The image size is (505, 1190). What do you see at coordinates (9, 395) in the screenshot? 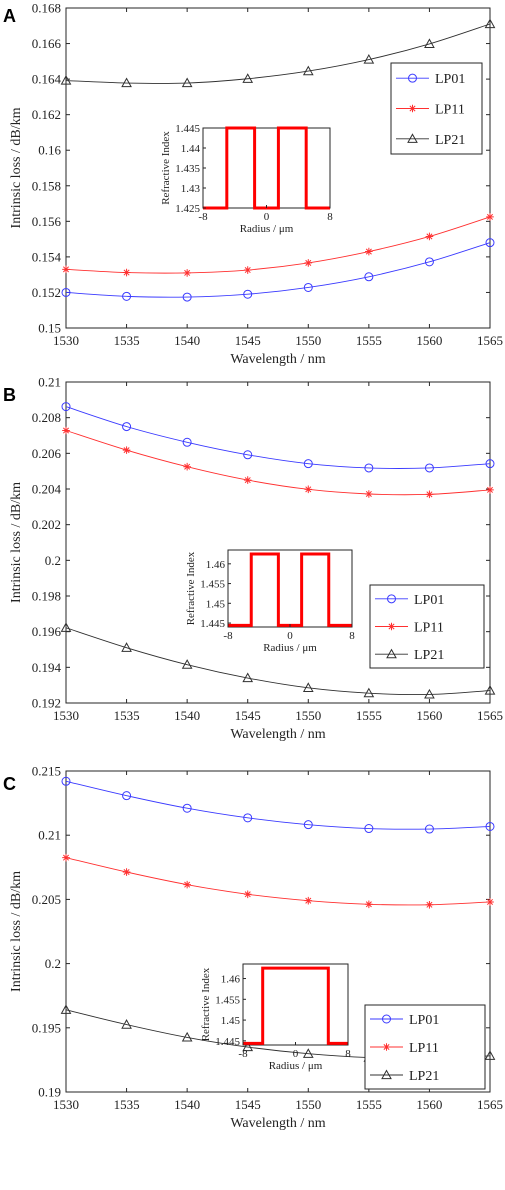
I see `panel-label: B` at bounding box center [9, 395].